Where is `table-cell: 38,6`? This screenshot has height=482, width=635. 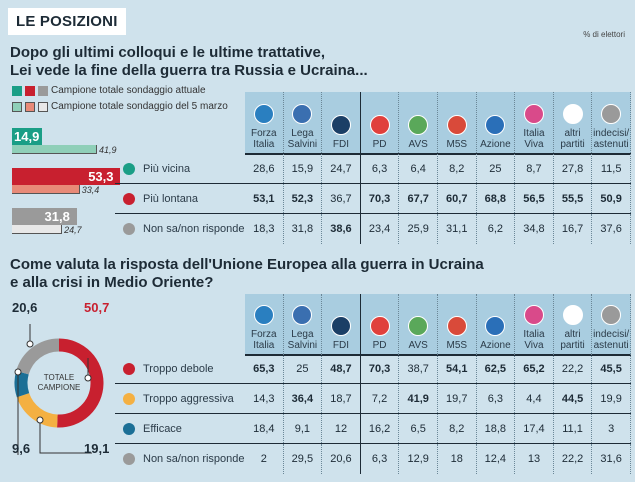 table-cell: 38,6 is located at coordinates (341, 229).